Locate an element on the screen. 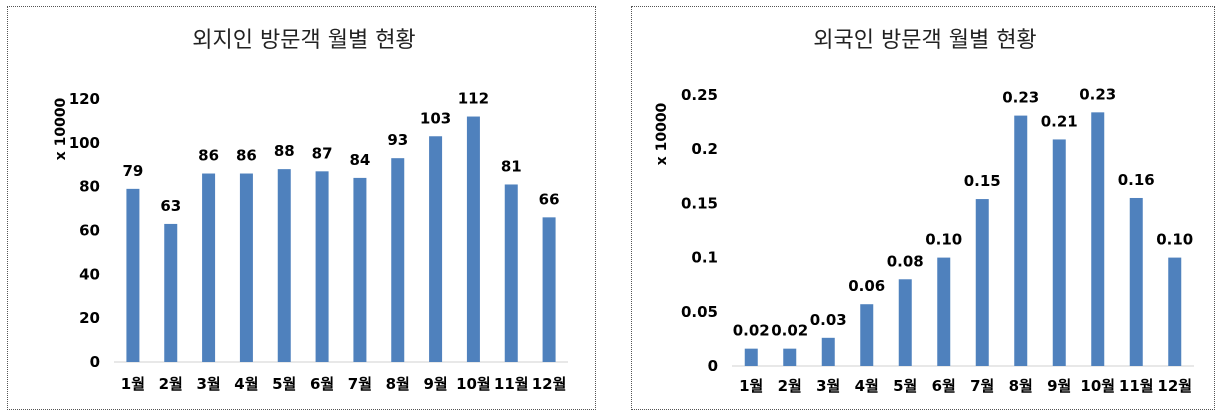 This screenshot has width=1217, height=412. data-label: 0.08 is located at coordinates (905, 261).